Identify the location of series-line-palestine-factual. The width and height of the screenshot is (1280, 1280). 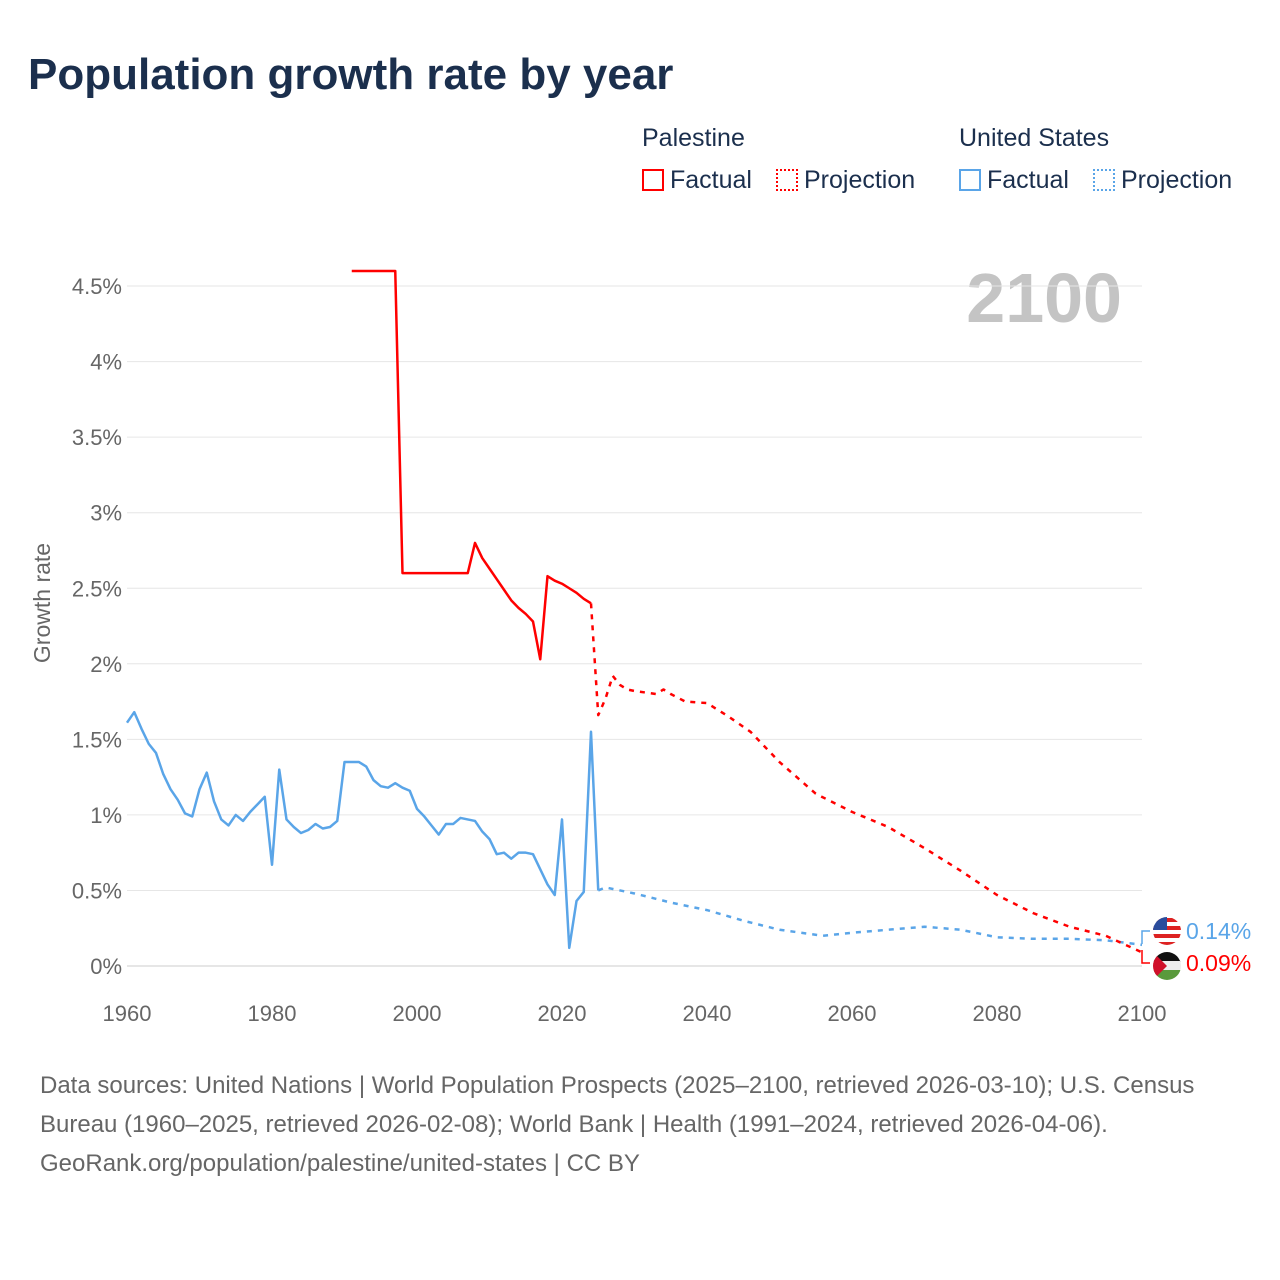
(471, 465).